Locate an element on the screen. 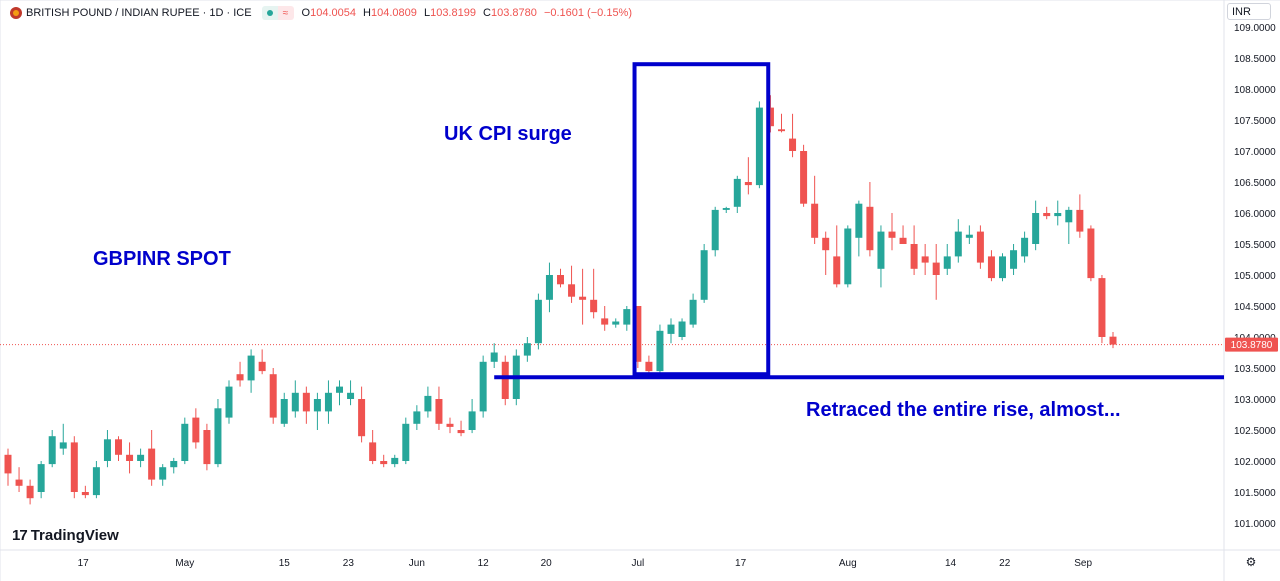 The height and width of the screenshot is (581, 1280). time-tick-label: Aug is located at coordinates (848, 563).